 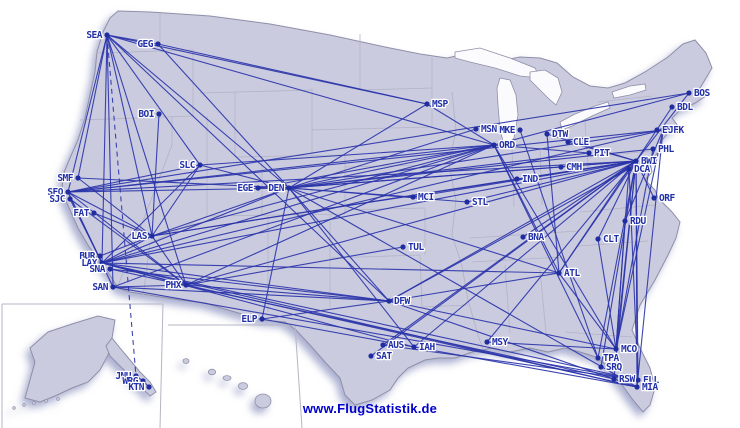 What do you see at coordinates (672, 107) in the screenshot?
I see `airport-dot-BDL` at bounding box center [672, 107].